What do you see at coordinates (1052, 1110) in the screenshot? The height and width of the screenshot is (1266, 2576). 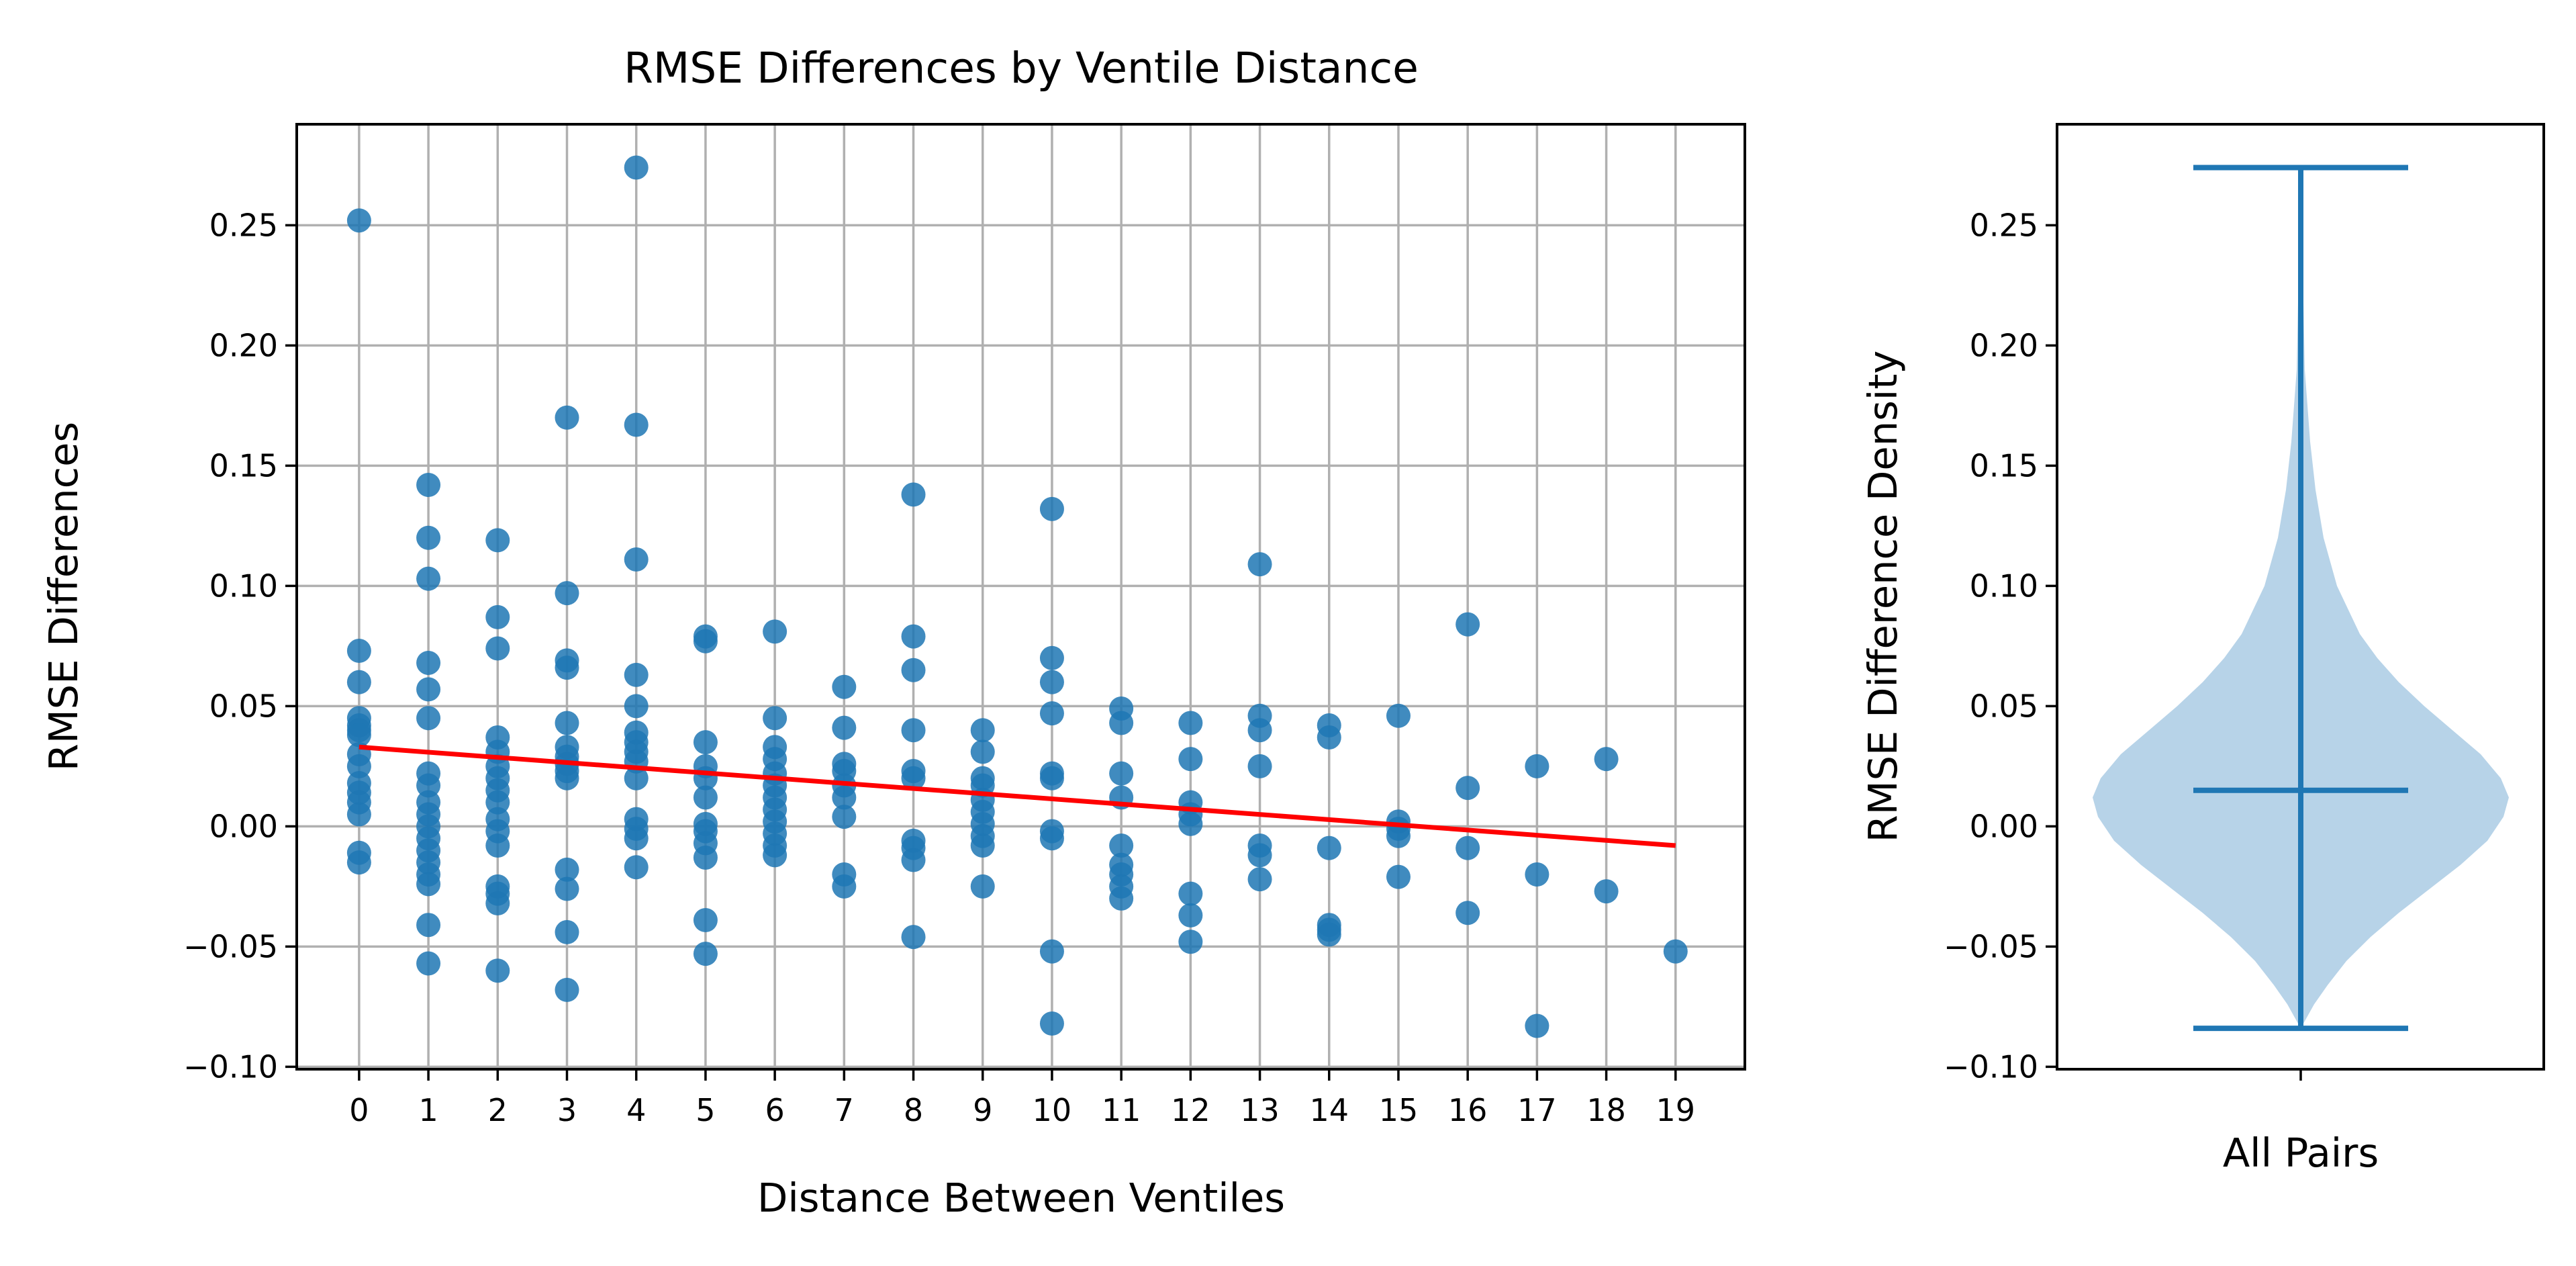 I see `x-tick-label: 10` at bounding box center [1052, 1110].